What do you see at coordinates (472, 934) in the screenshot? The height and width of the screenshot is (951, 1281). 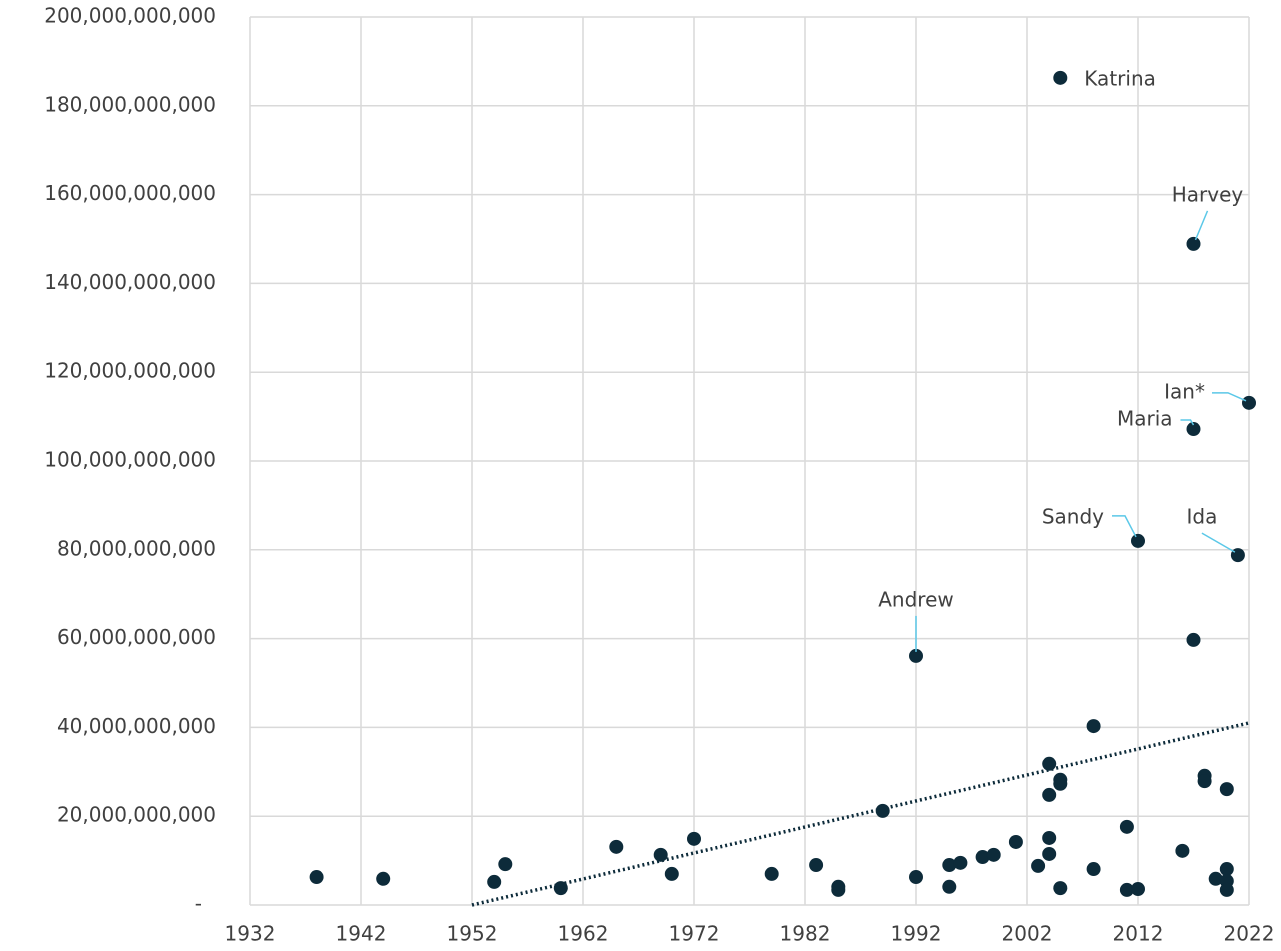 I see `x-tick-label: 1952` at bounding box center [472, 934].